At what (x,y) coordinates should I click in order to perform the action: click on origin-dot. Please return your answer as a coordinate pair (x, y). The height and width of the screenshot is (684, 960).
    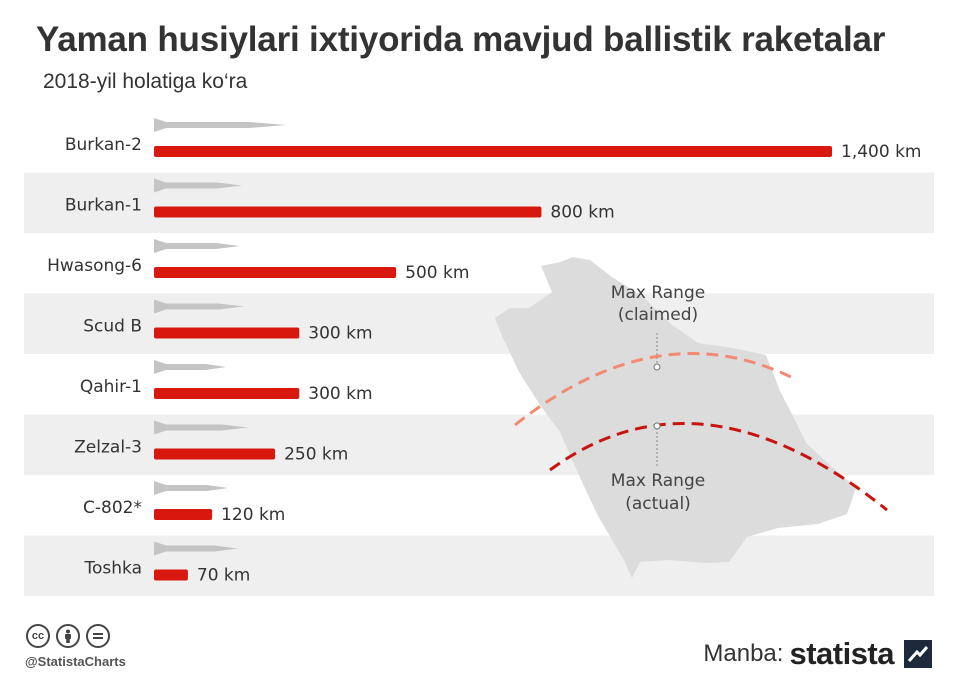
    Looking at the image, I should click on (657, 367).